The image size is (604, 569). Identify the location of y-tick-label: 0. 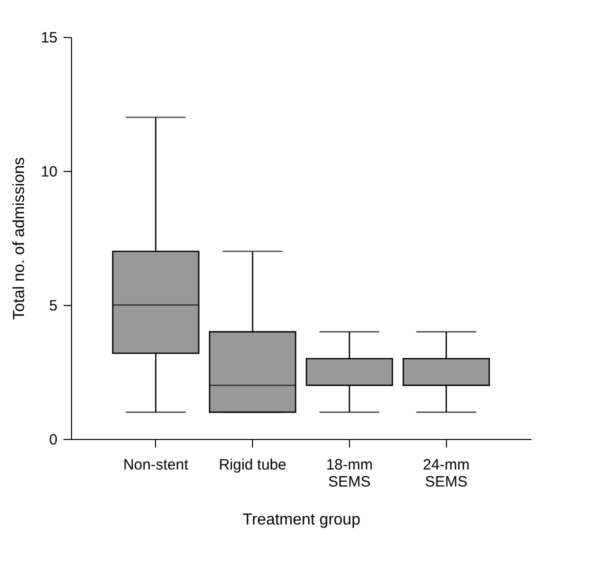
(53, 440).